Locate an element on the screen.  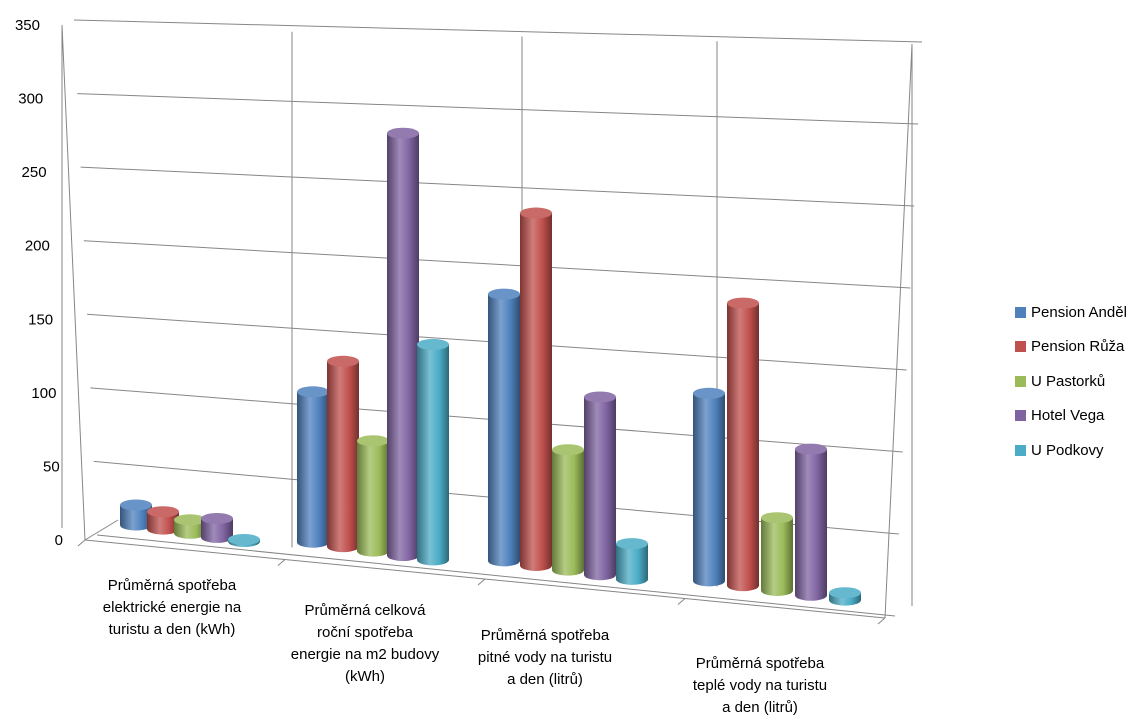
y-tick-label: 200 is located at coordinates (37, 246).